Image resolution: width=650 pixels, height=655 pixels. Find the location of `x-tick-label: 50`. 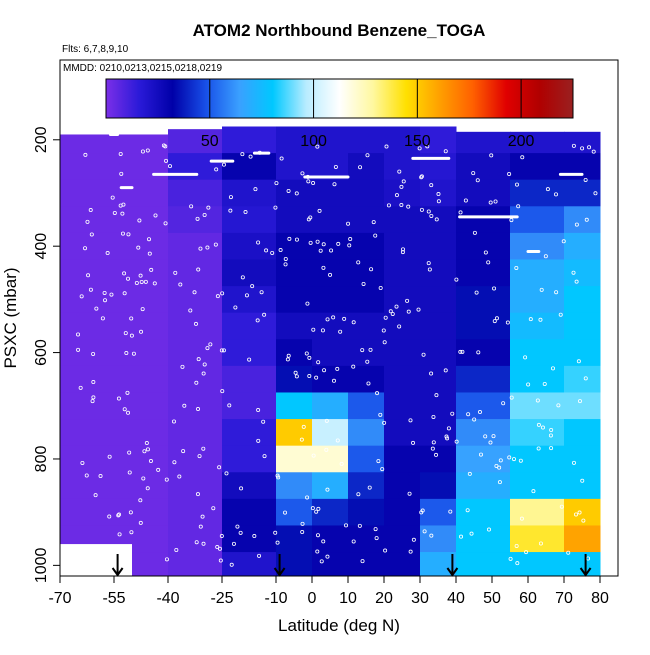

x-tick-label: 50 is located at coordinates (492, 598).